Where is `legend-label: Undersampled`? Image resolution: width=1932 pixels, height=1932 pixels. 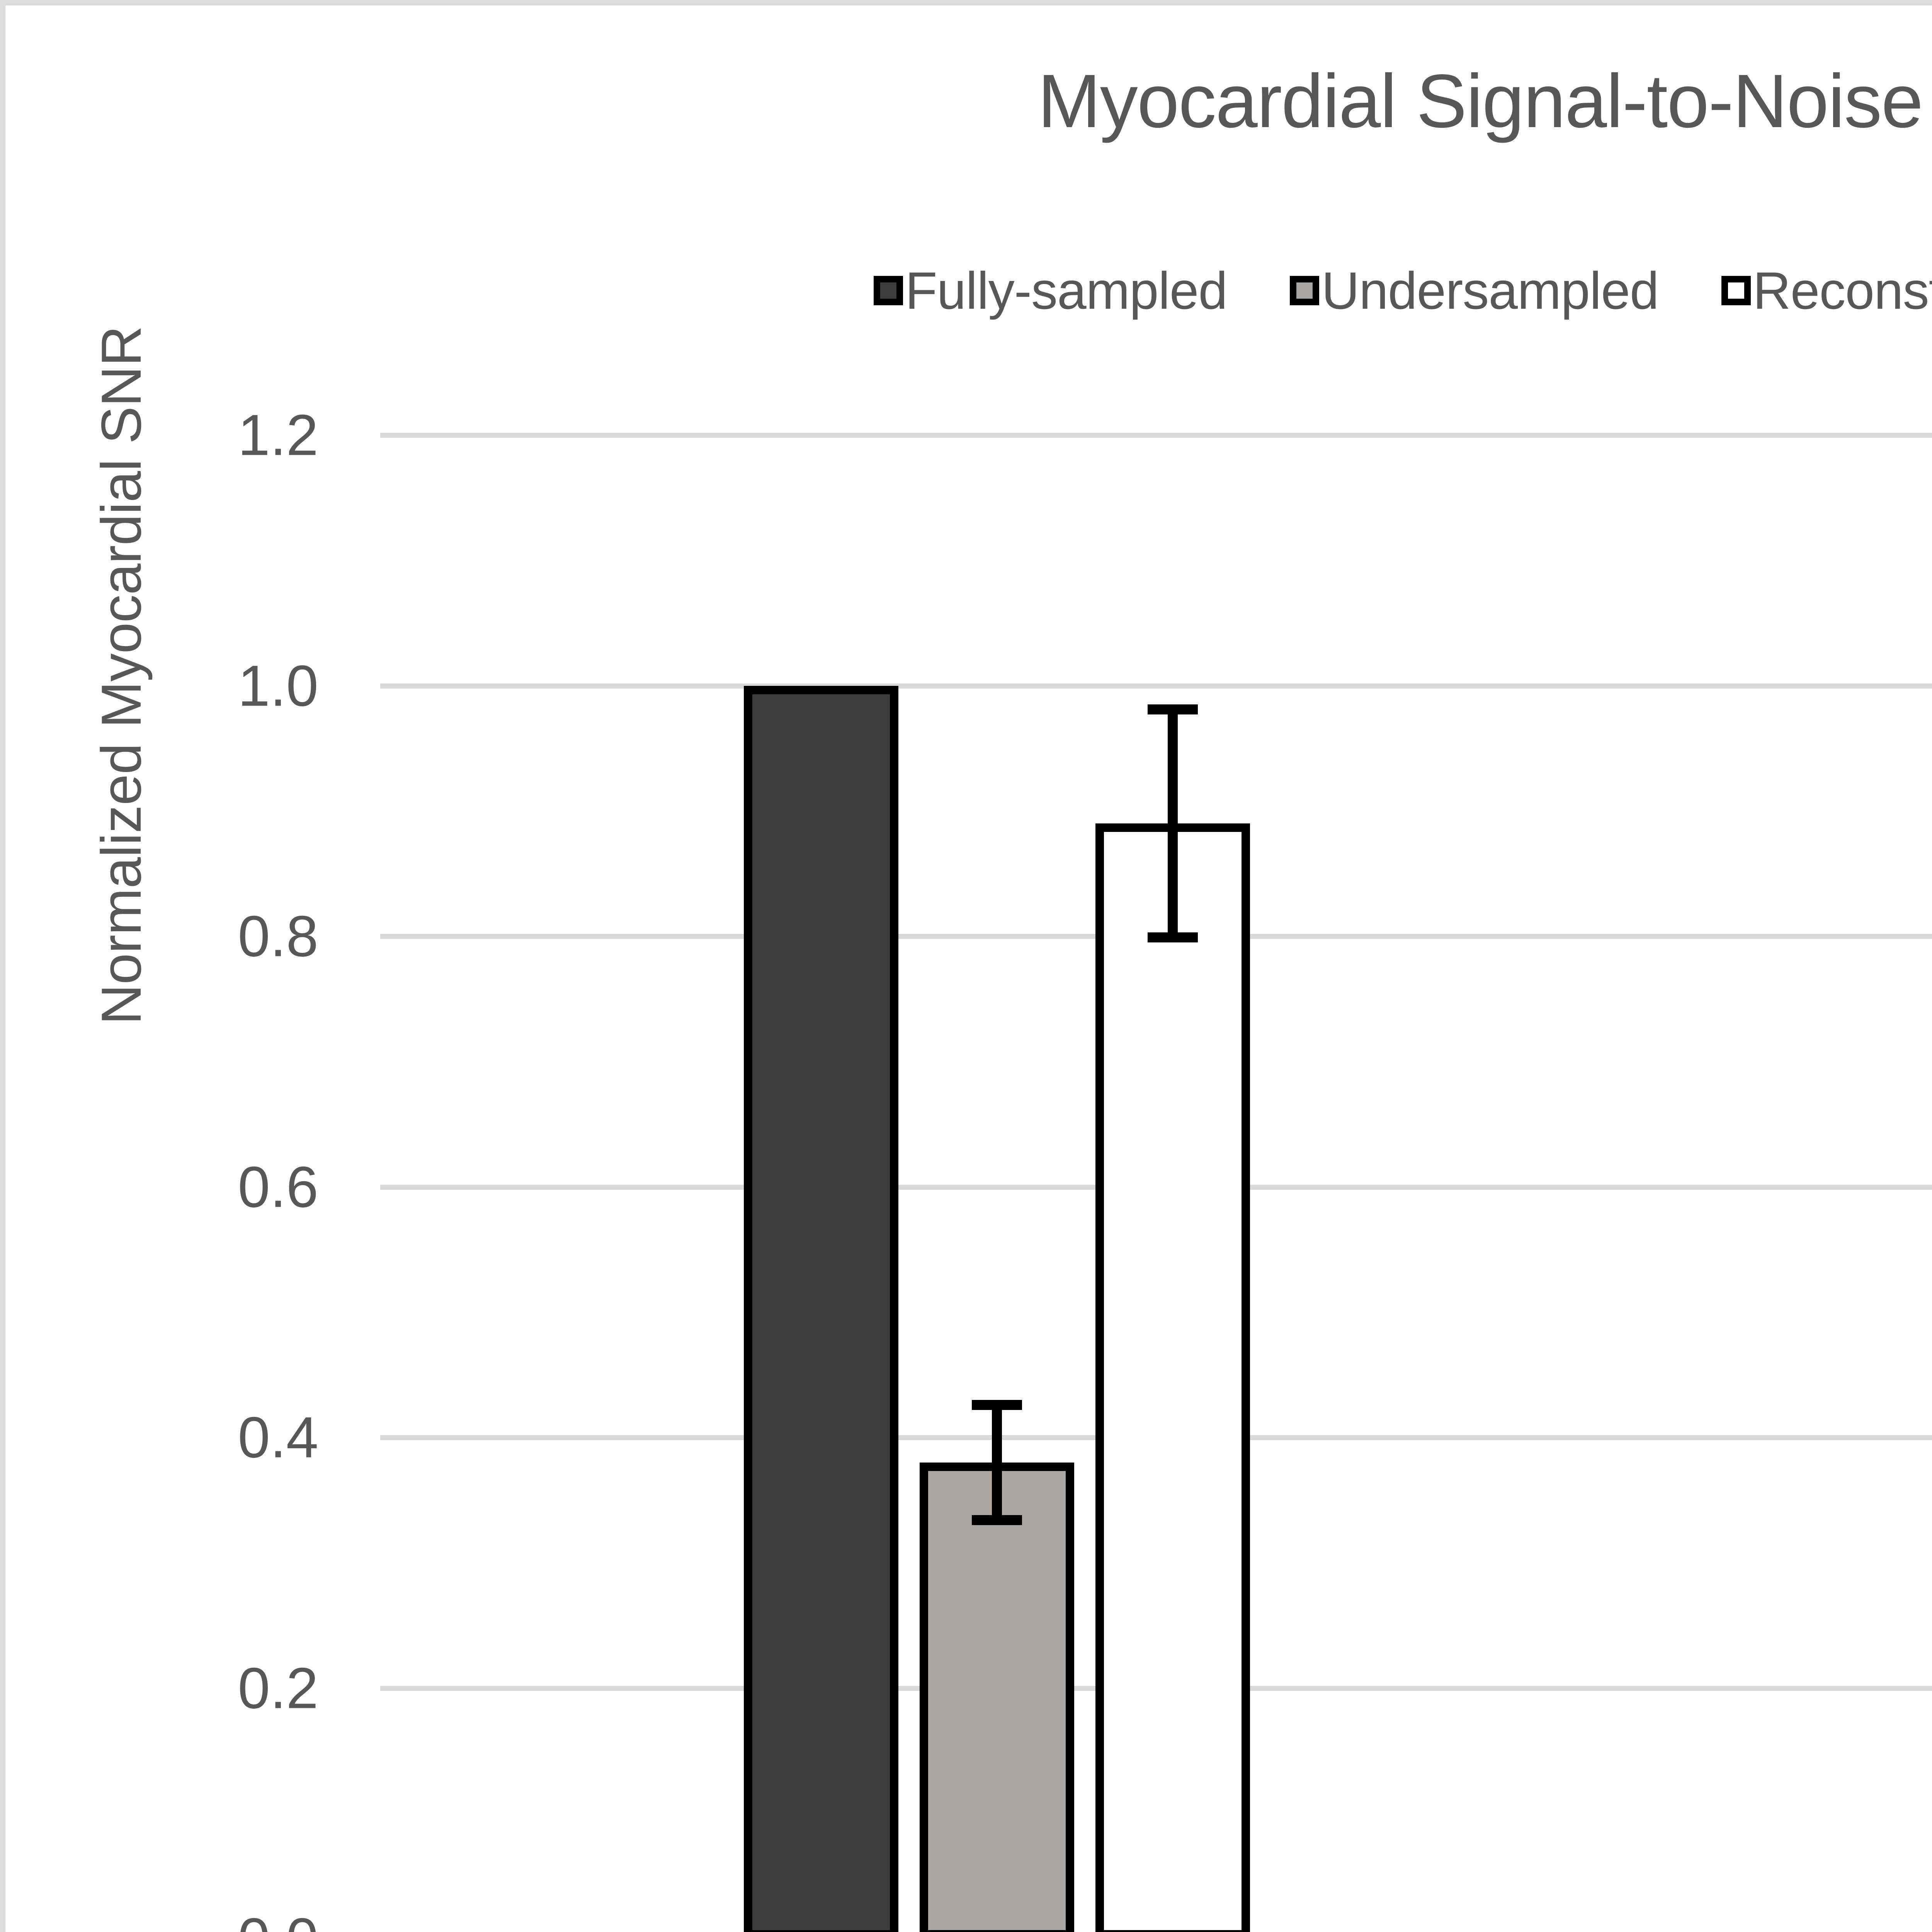 legend-label: Undersampled is located at coordinates (1490, 291).